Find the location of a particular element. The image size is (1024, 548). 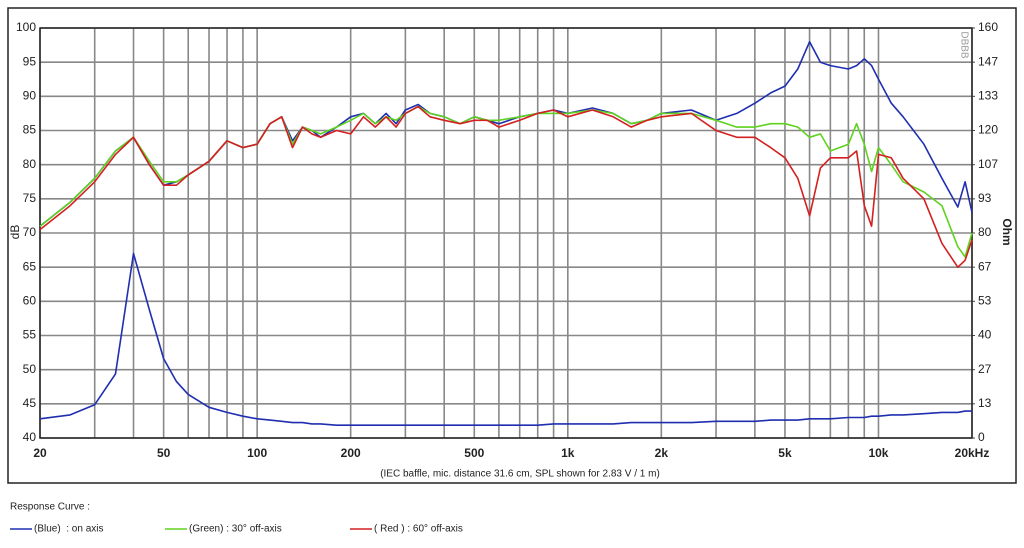

y2-tick-label: 27 is located at coordinates (985, 369).